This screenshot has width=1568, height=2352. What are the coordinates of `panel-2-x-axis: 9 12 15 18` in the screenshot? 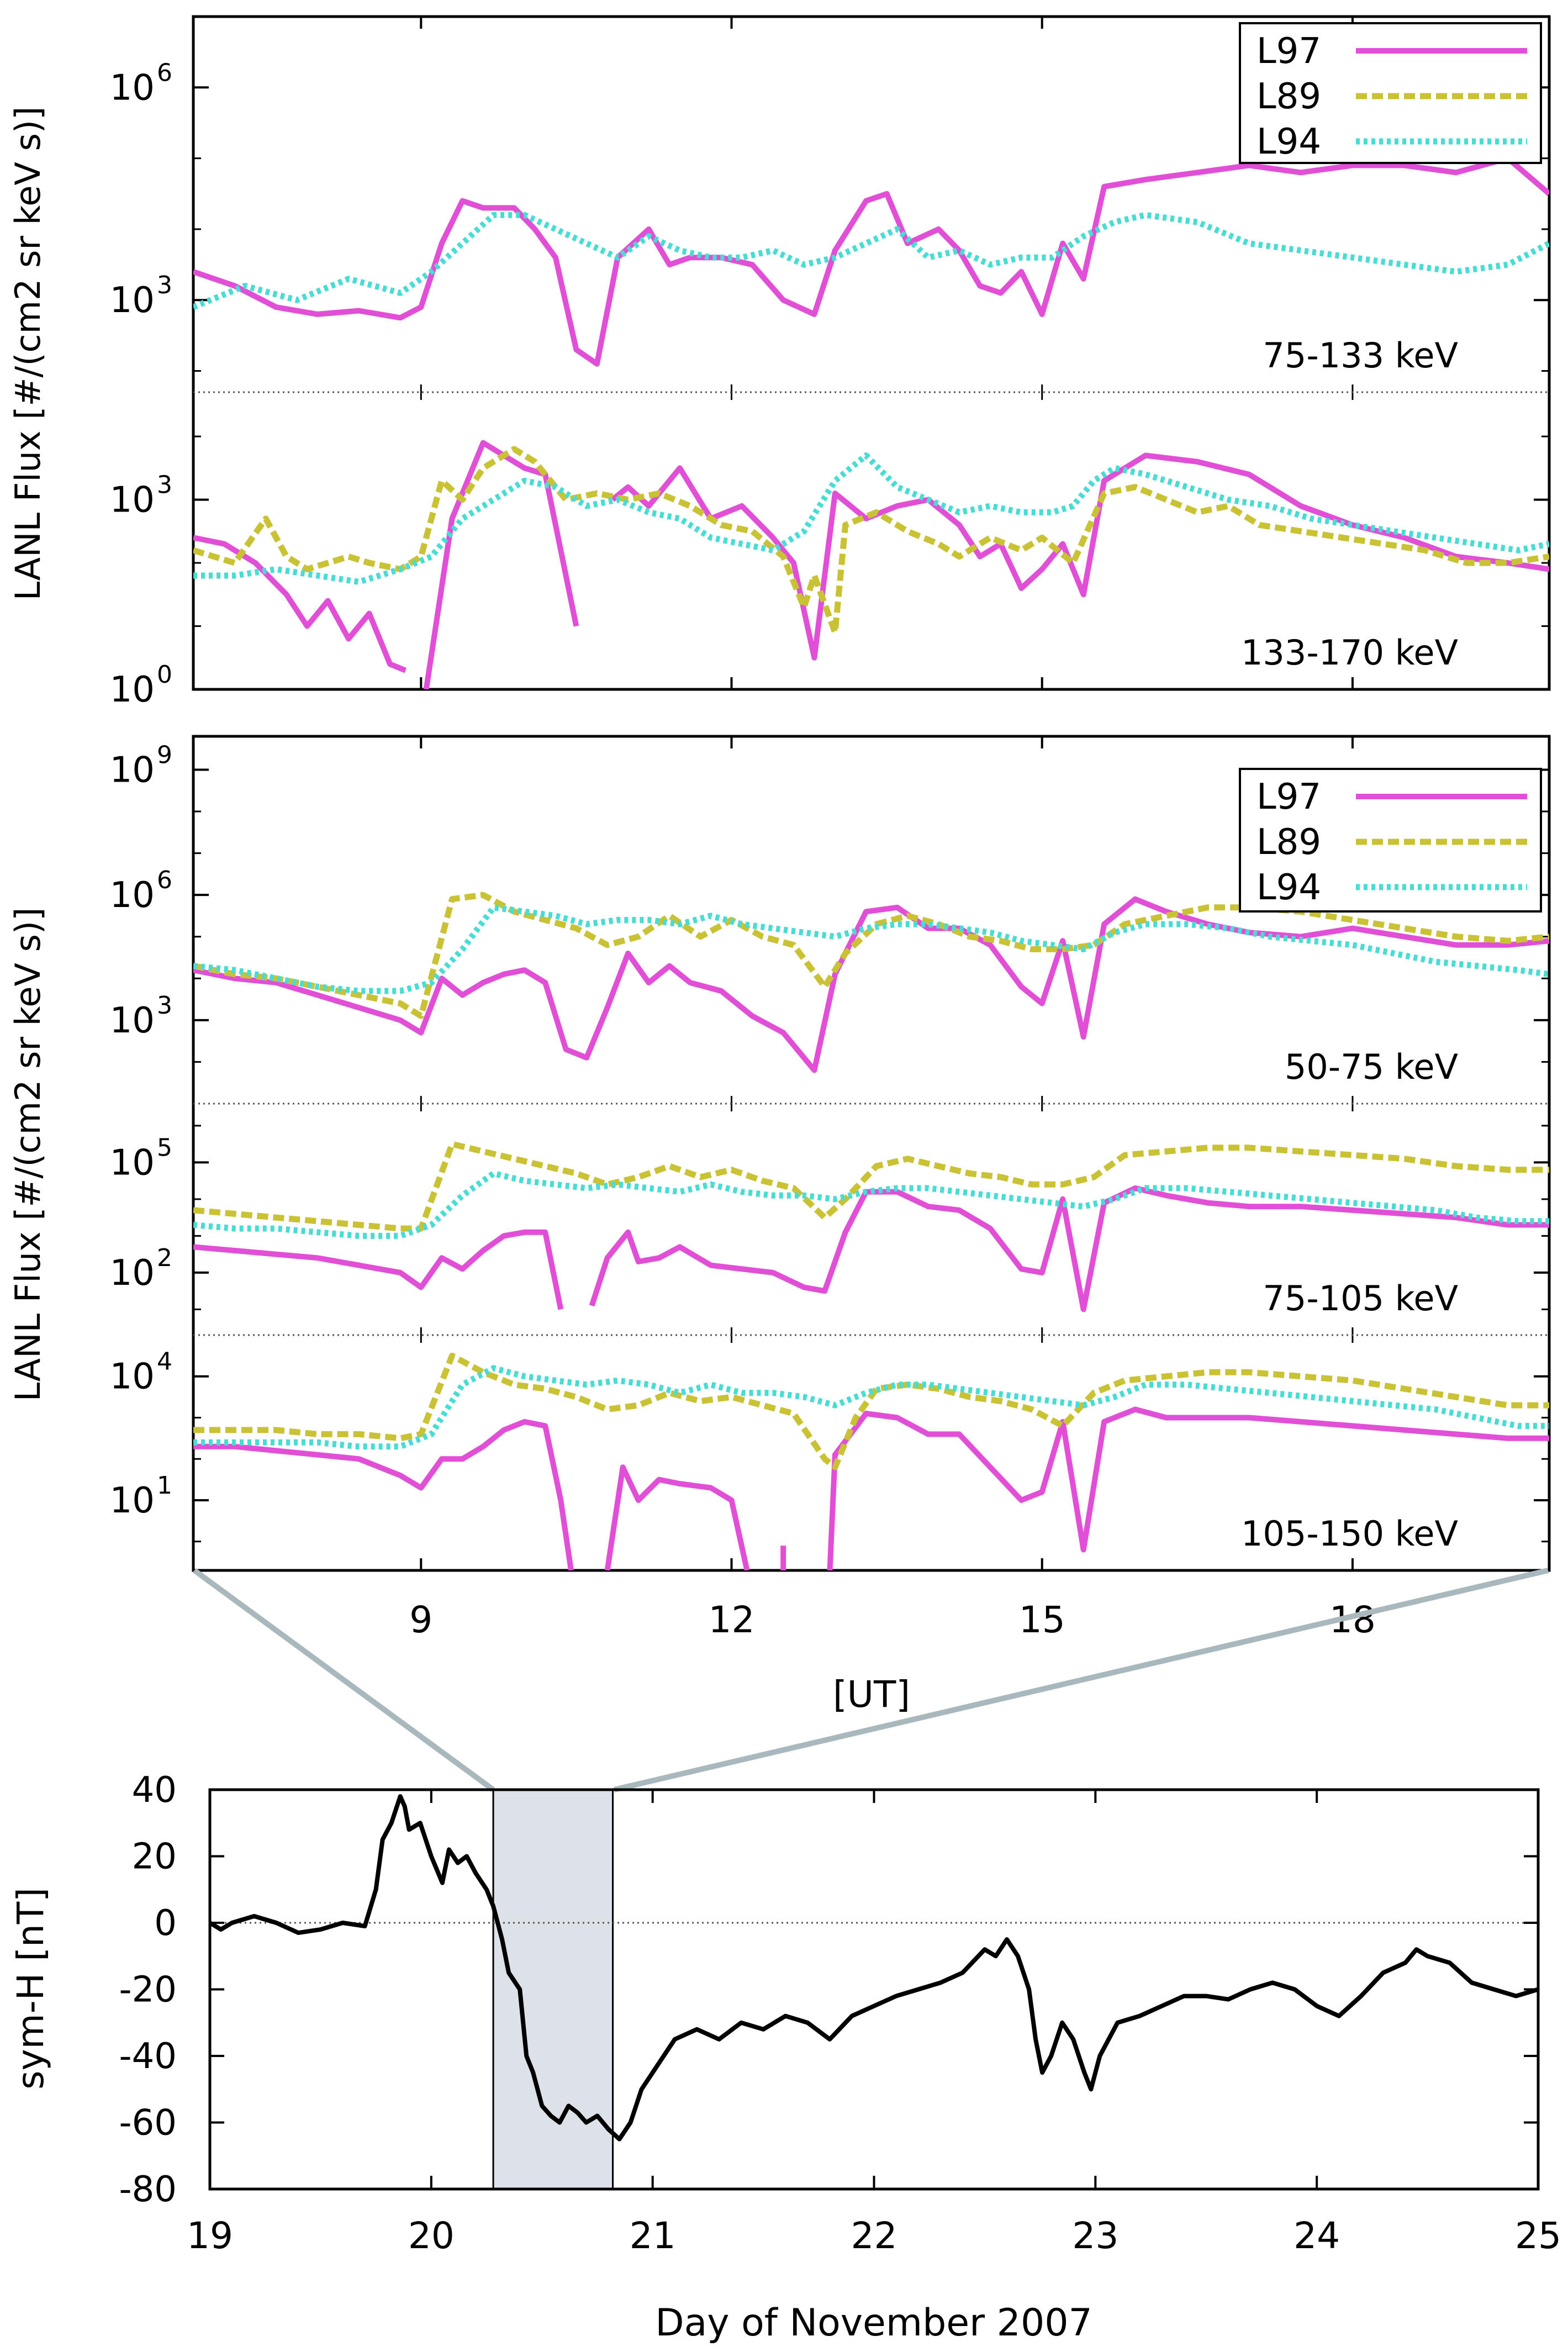 It's located at (892, 1620).